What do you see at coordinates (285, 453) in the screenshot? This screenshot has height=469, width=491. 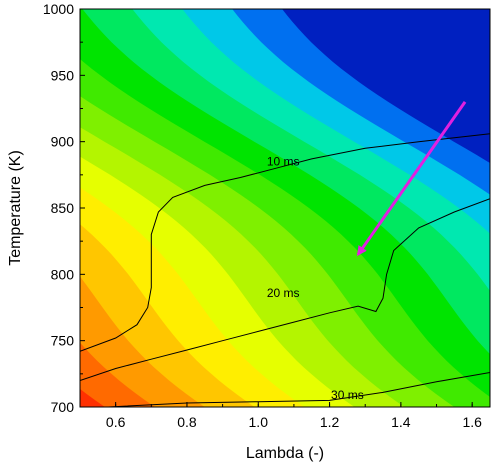 I see `x-axis-label: Lambda (-)` at bounding box center [285, 453].